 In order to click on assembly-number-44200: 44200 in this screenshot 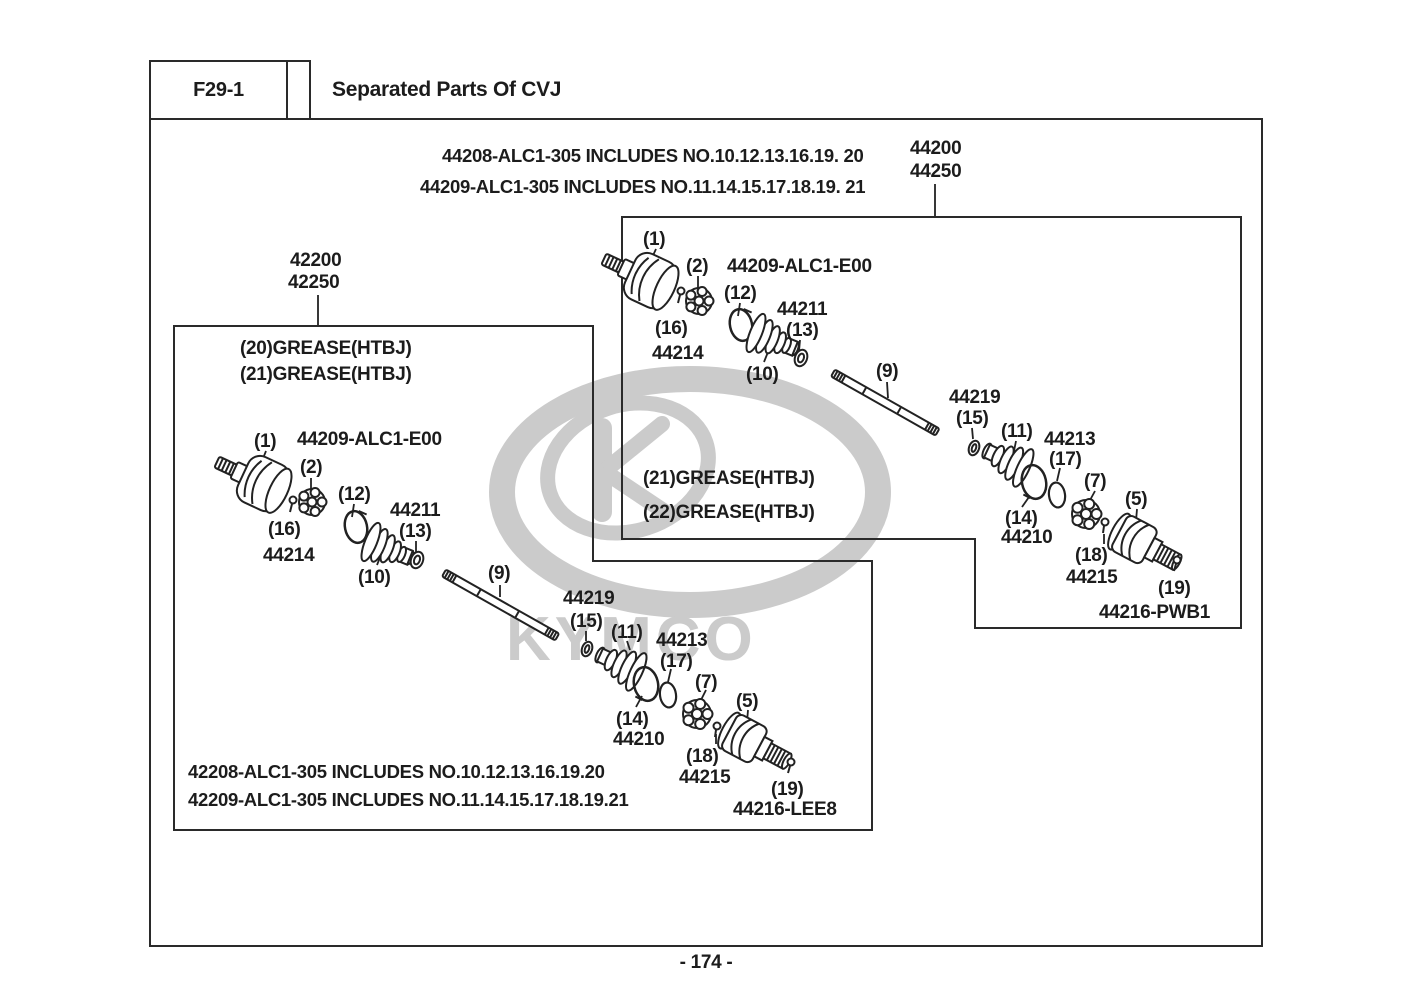, I will do `click(936, 148)`.